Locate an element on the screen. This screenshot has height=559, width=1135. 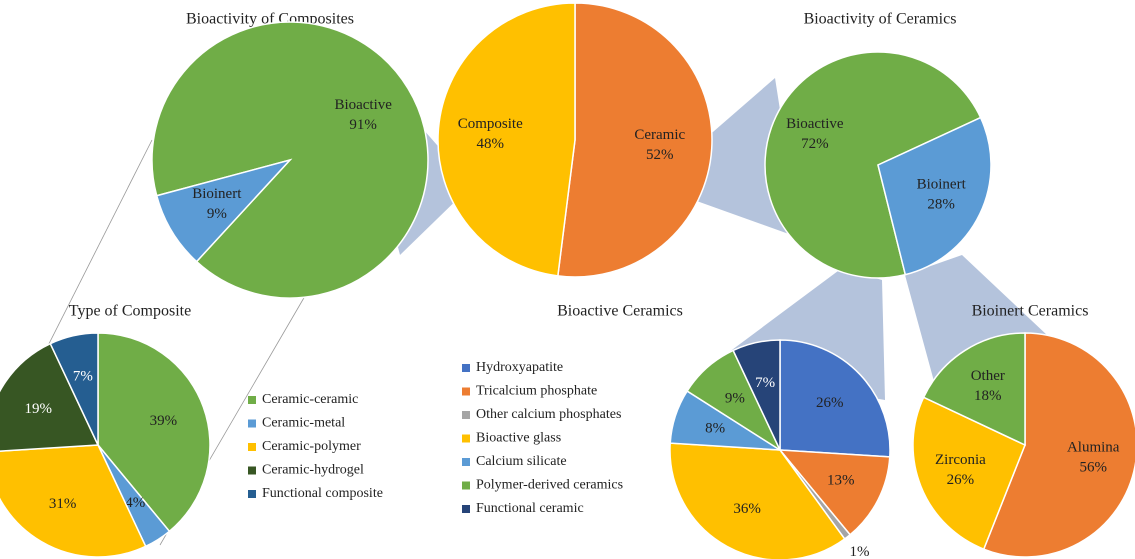
legend-label: Functional composite is located at coordinates (322, 493).